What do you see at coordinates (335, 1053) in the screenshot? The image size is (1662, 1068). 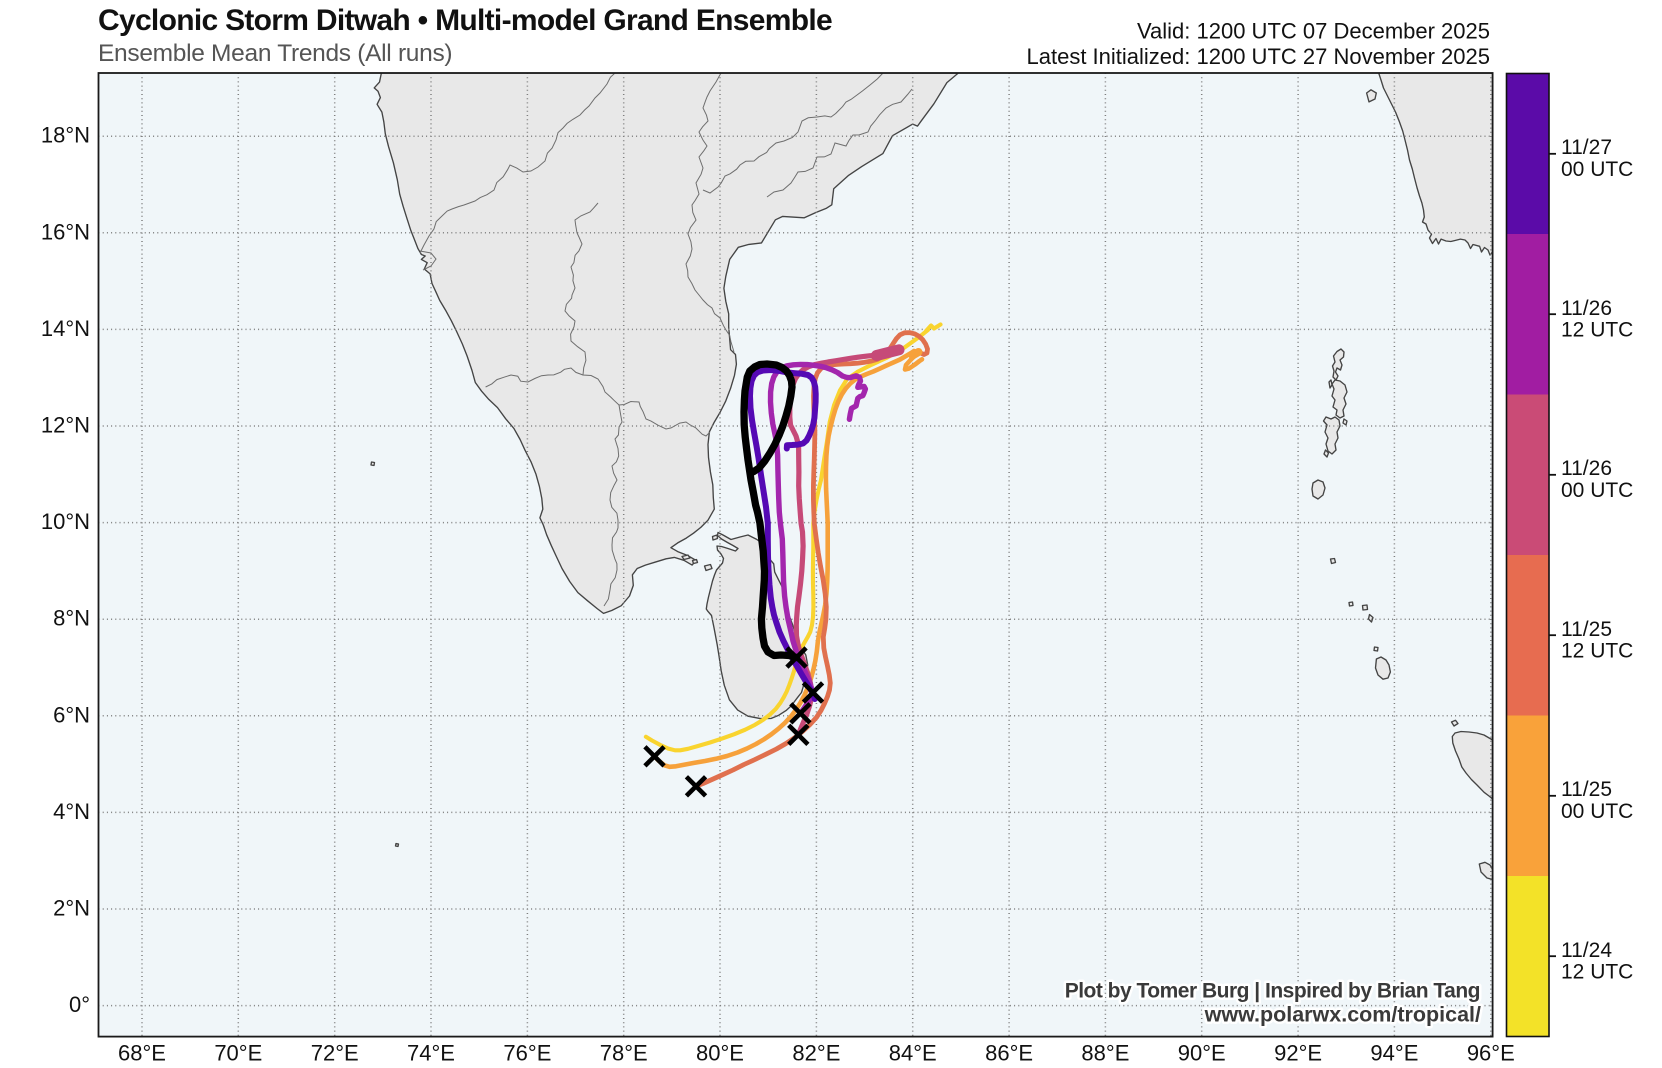 I see `svg-text: 72°E` at bounding box center [335, 1053].